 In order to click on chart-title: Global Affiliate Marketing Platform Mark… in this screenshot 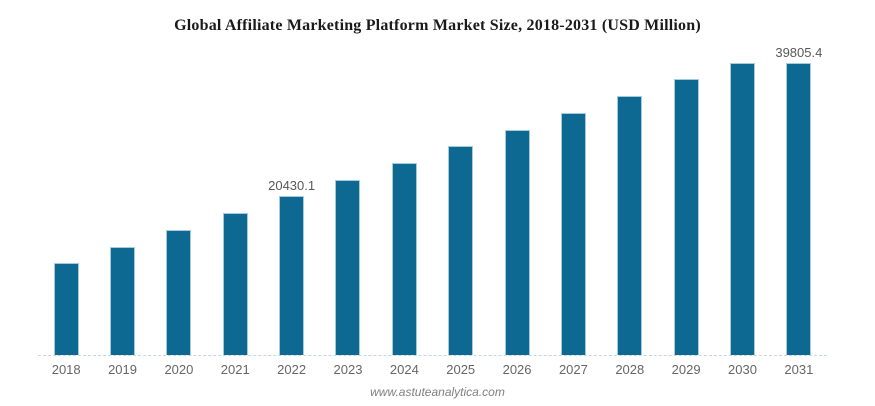, I will do `click(437, 25)`.